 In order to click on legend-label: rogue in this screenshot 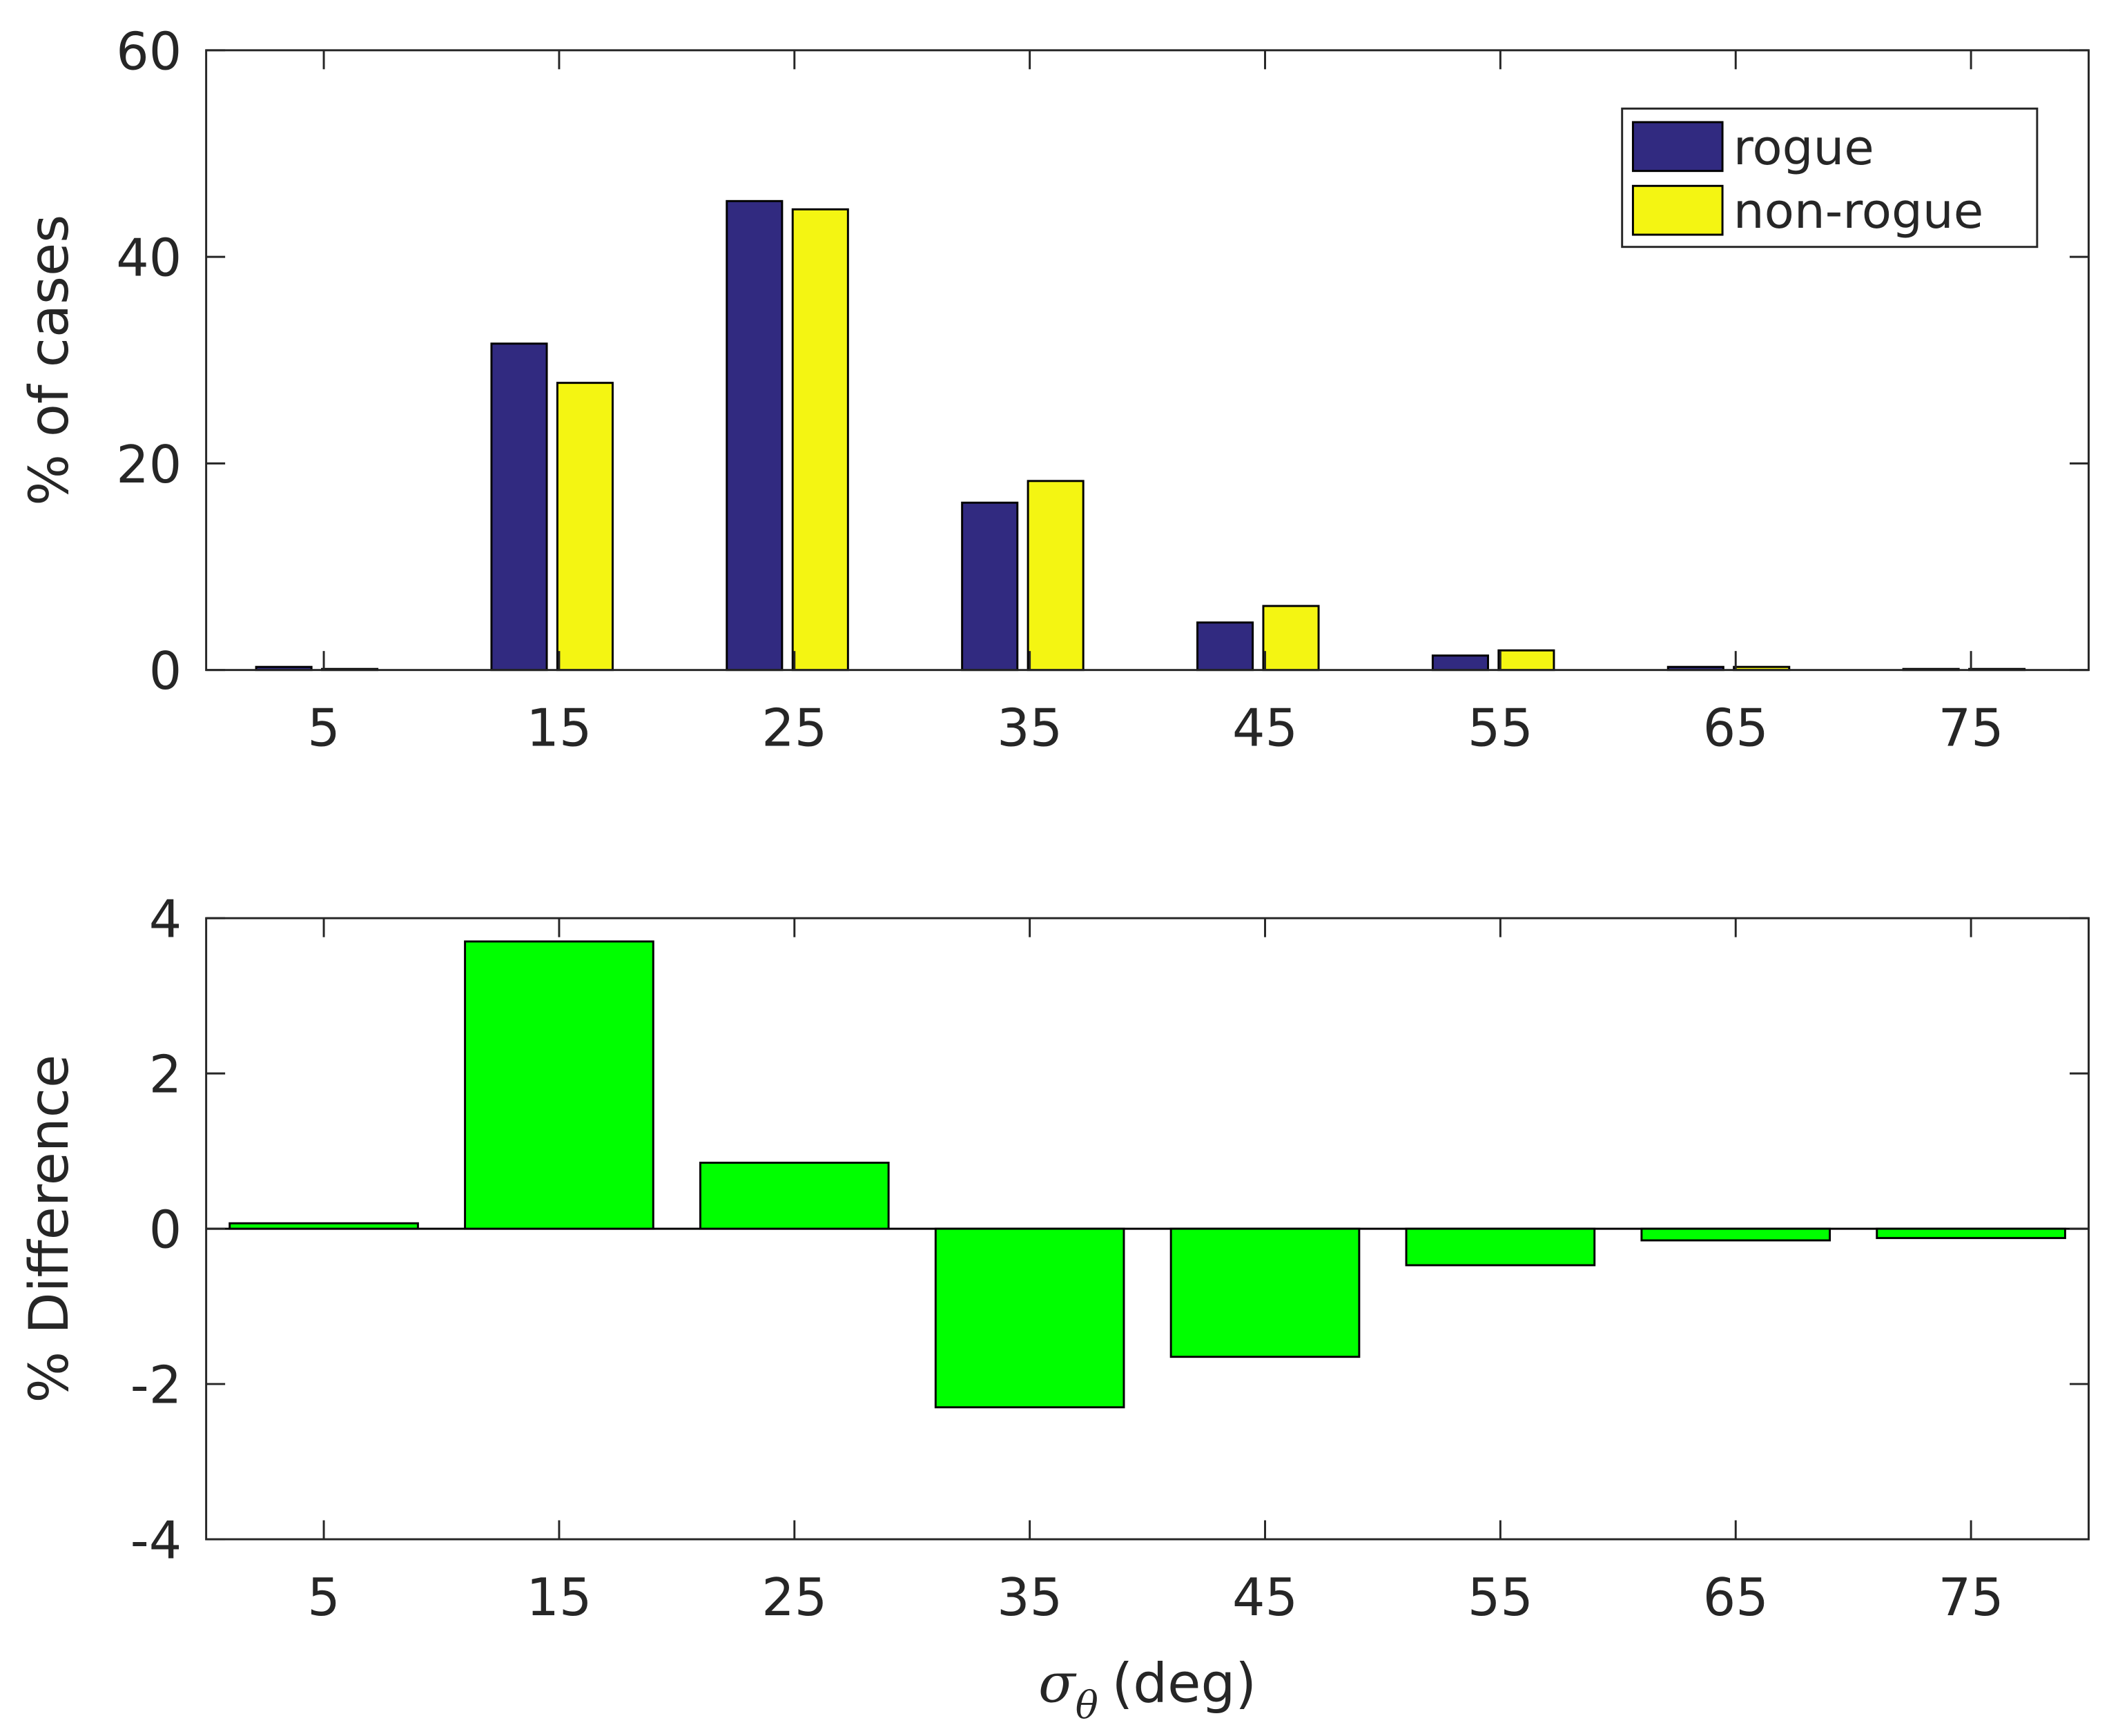, I will do `click(1803, 147)`.